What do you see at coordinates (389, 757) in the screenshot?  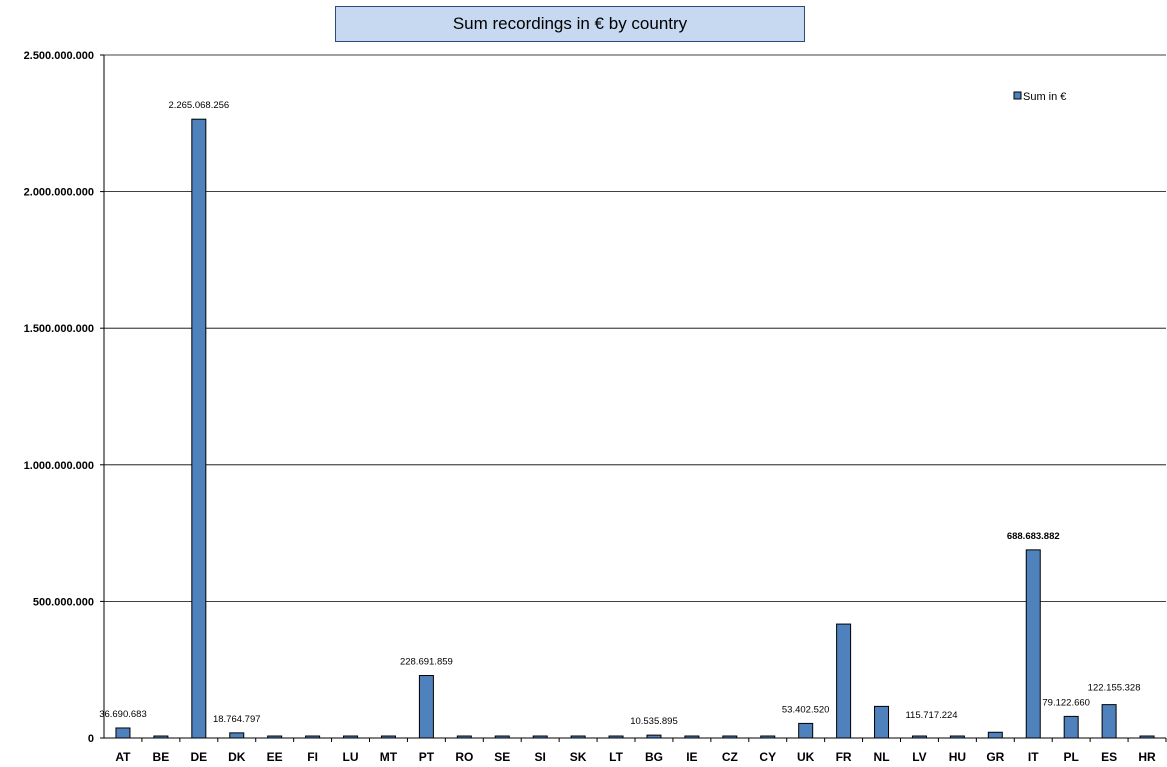 I see `x-tick-label: MT` at bounding box center [389, 757].